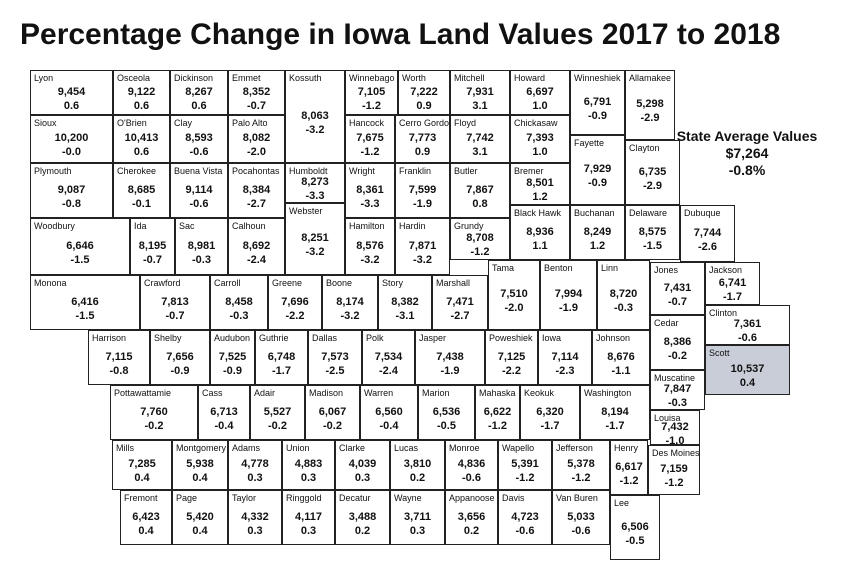  I want to click on county-value: 7,438, so click(450, 356).